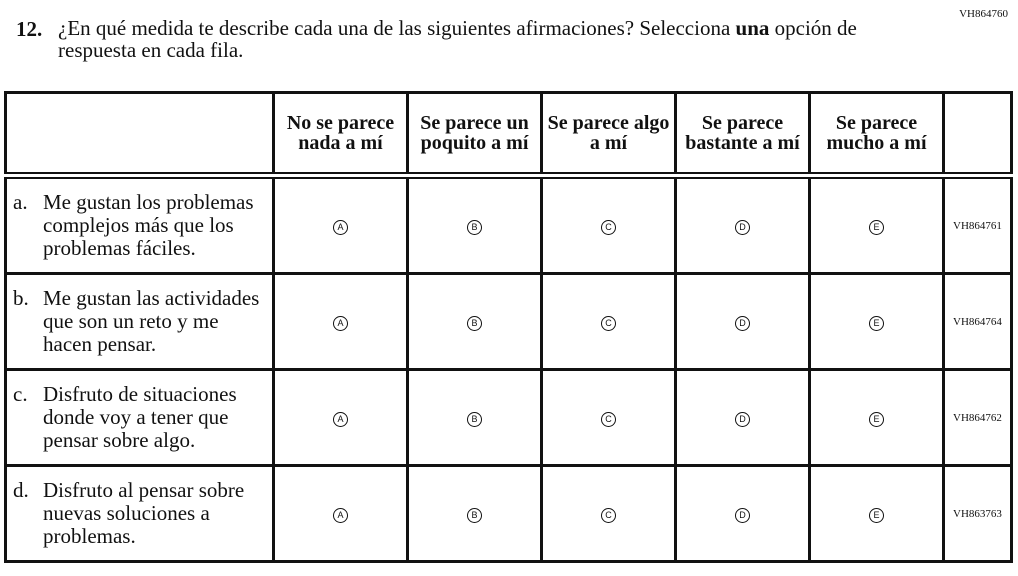 The width and height of the screenshot is (1018, 576). What do you see at coordinates (20, 394) in the screenshot?
I see `statement-letter: c.` at bounding box center [20, 394].